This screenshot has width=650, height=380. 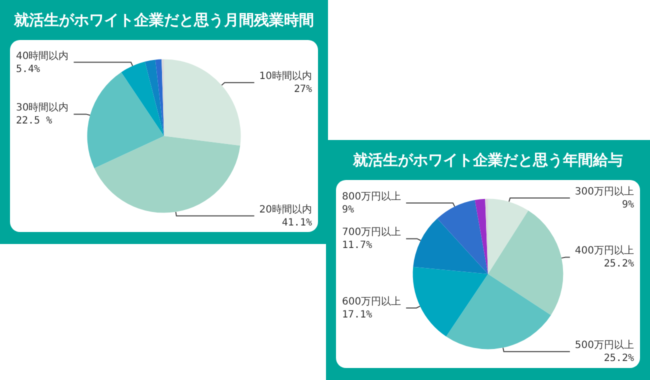 What do you see at coordinates (604, 345) in the screenshot?
I see `slice-label: 500万円以上` at bounding box center [604, 345].